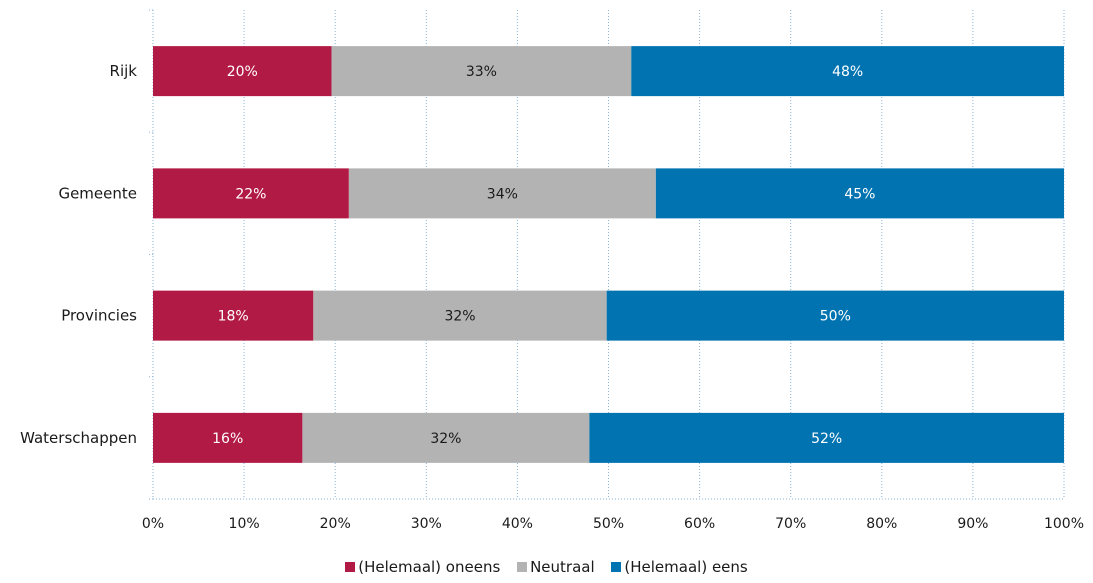 The height and width of the screenshot is (583, 1093). I want to click on legend-swatch-neutraal, so click(522, 567).